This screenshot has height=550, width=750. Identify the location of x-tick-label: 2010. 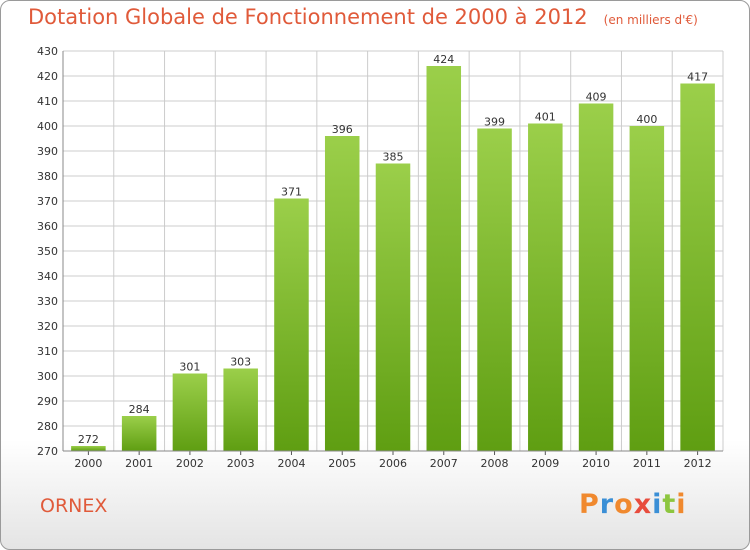
(596, 463).